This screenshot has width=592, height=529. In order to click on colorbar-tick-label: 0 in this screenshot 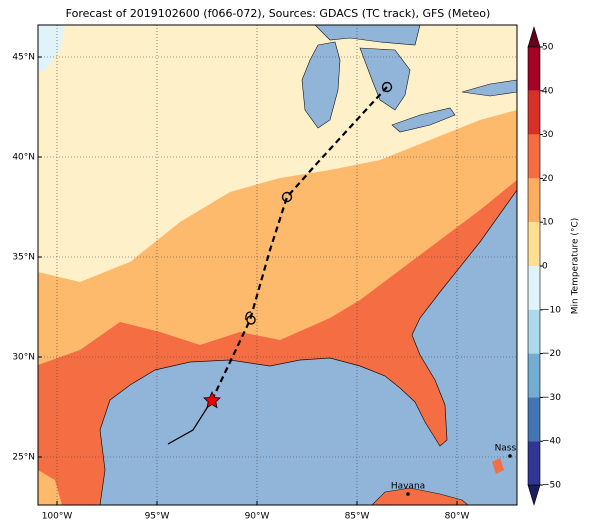, I will do `click(545, 267)`.